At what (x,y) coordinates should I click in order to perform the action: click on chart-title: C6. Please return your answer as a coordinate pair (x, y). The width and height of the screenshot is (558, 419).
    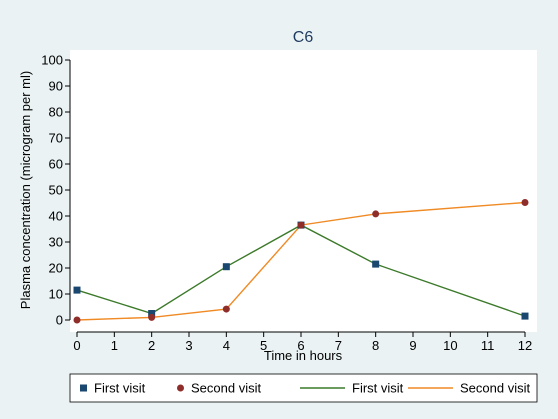
    Looking at the image, I should click on (303, 37).